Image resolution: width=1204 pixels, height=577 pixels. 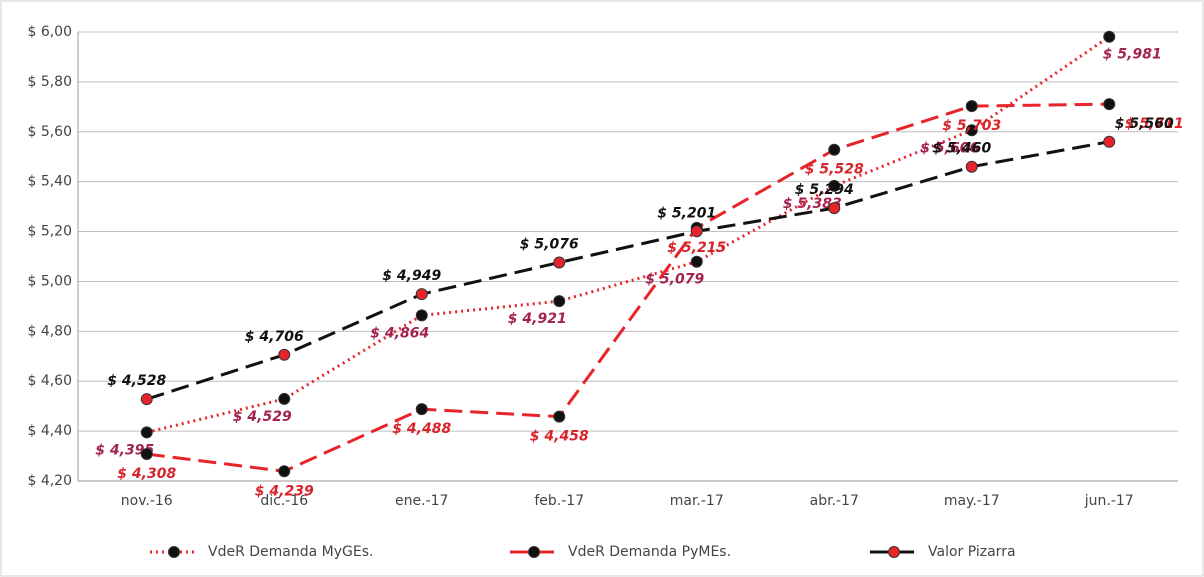 What do you see at coordinates (421, 501) in the screenshot?
I see `x-tick-label: ene.-17` at bounding box center [421, 501].